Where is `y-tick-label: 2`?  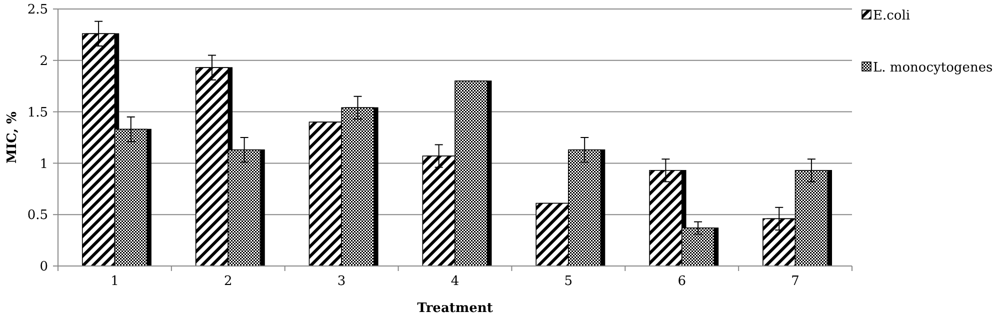 y-tick-label: 2 is located at coordinates (44, 61).